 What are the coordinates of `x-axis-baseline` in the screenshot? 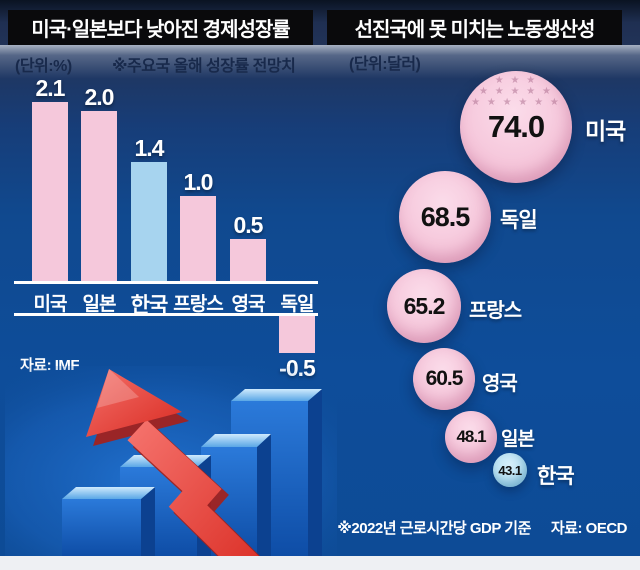 It's located at (166, 282).